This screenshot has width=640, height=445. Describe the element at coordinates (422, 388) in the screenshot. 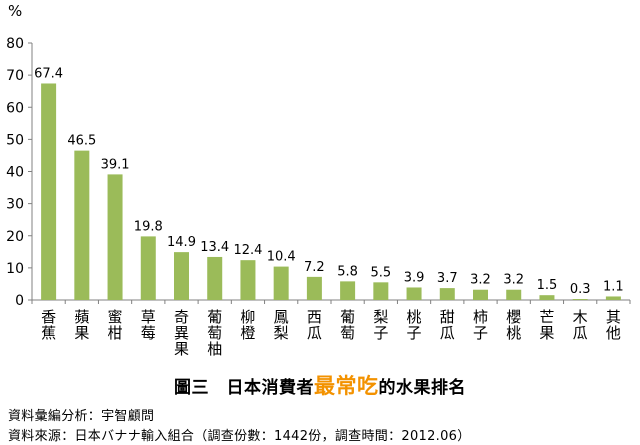

I see `caption-suffix: 的水果排名` at that location.